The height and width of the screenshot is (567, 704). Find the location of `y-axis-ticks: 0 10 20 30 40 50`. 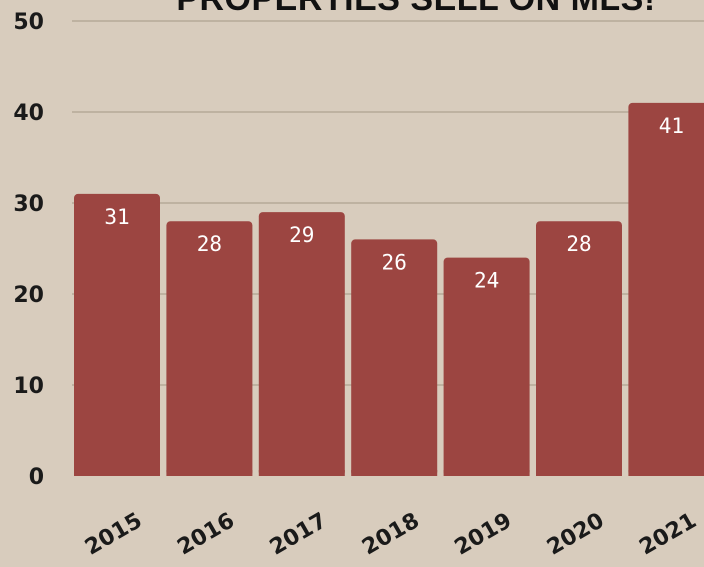

y-axis-ticks: 0 10 20 30 40 50 is located at coordinates (28, 250).